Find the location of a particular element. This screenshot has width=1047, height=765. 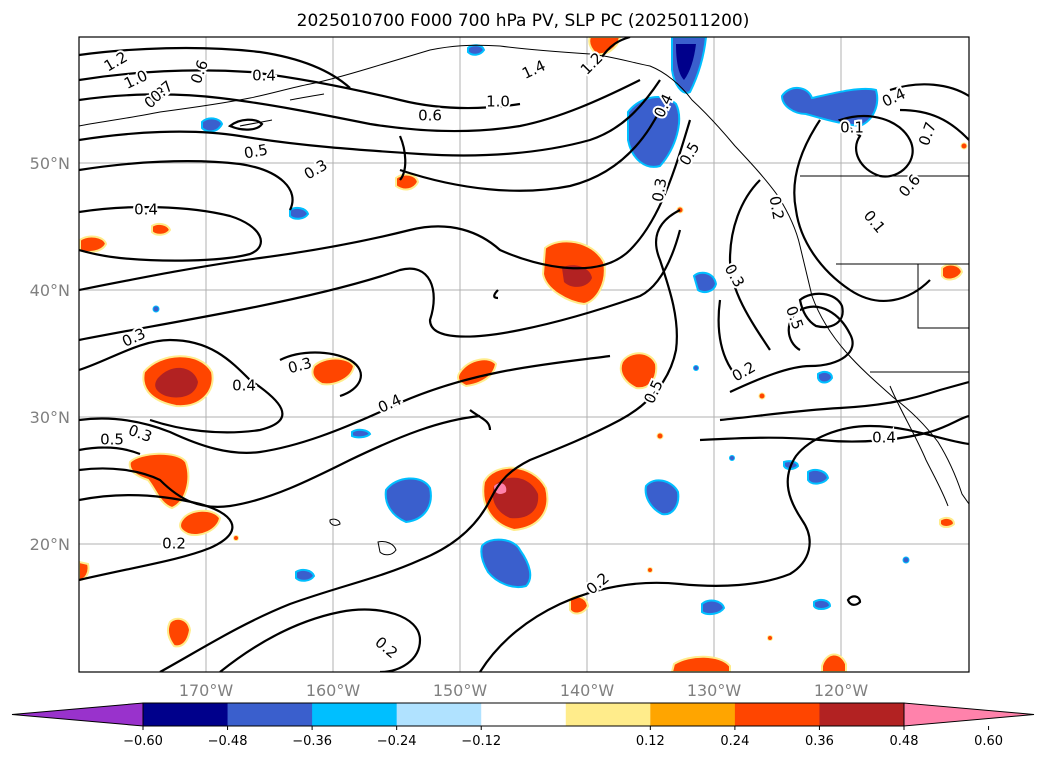

lat-label-40n: 40°N is located at coordinates (50, 290).